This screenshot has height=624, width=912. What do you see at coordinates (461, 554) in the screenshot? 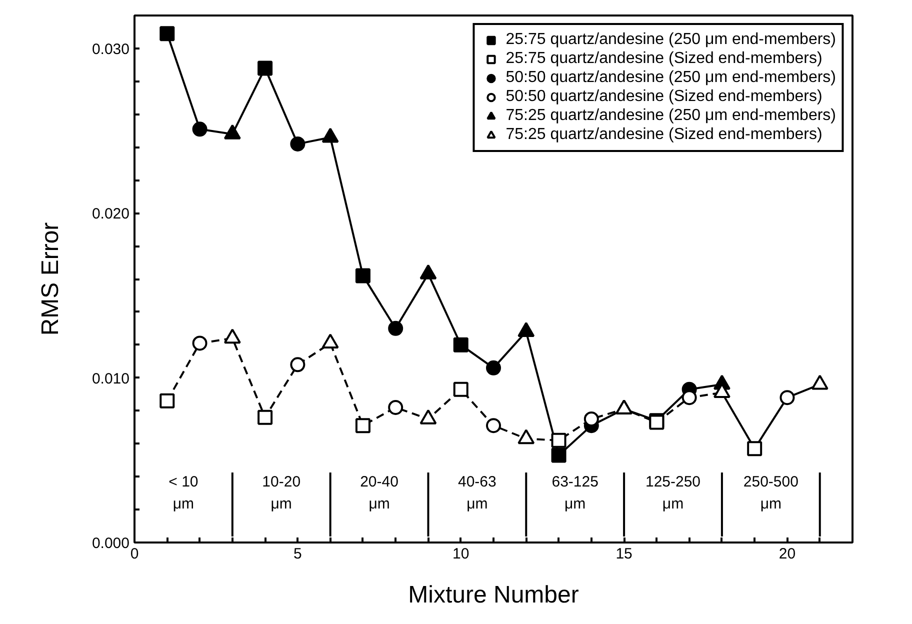
I see `x-tick-label: 10` at bounding box center [461, 554].